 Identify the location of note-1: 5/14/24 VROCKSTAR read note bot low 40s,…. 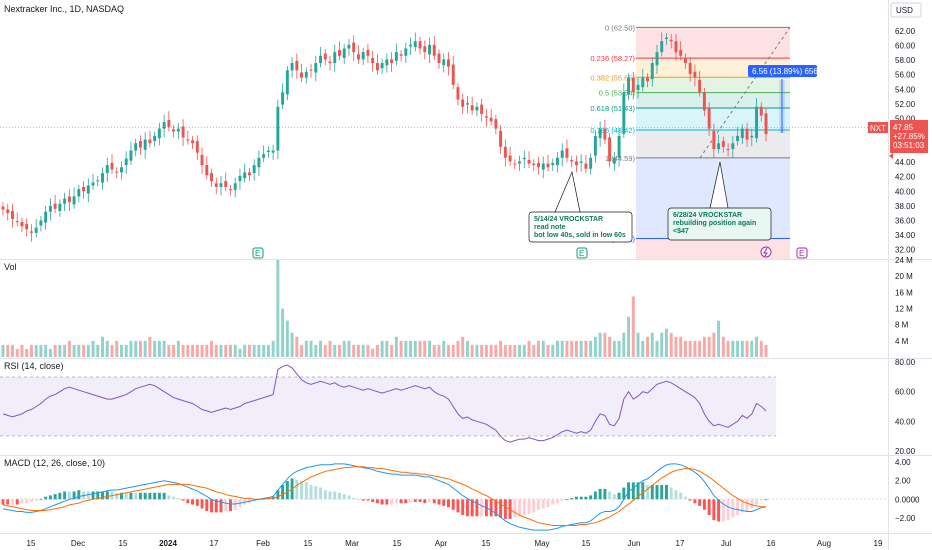
(580, 206).